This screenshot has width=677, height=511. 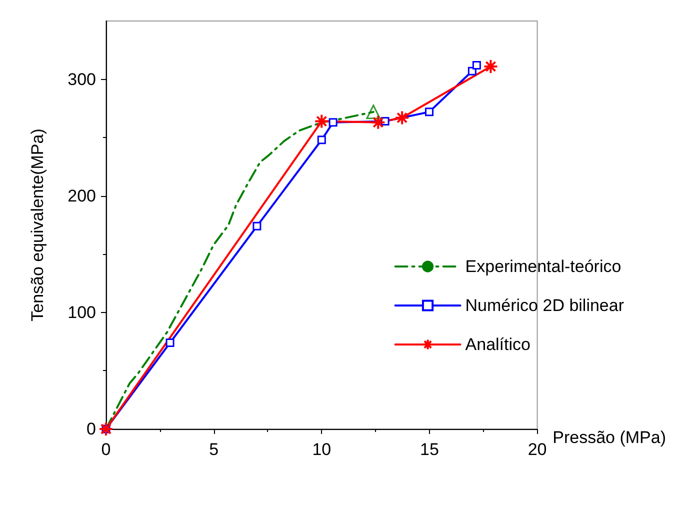 What do you see at coordinates (37, 225) in the screenshot?
I see `y-axis-title: Tensão equivalente(MPa)` at bounding box center [37, 225].